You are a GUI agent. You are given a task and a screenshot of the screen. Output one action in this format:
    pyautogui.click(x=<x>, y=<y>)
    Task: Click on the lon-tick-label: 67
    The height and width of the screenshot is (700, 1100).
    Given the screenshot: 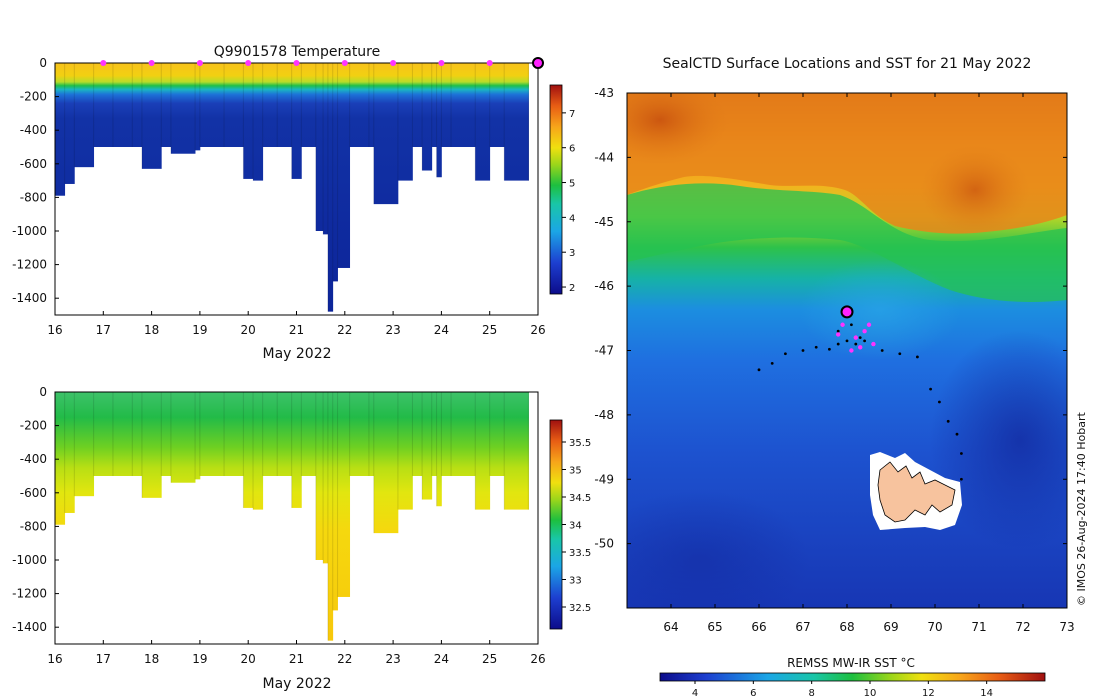 What is the action you would take?
    pyautogui.click(x=802, y=627)
    